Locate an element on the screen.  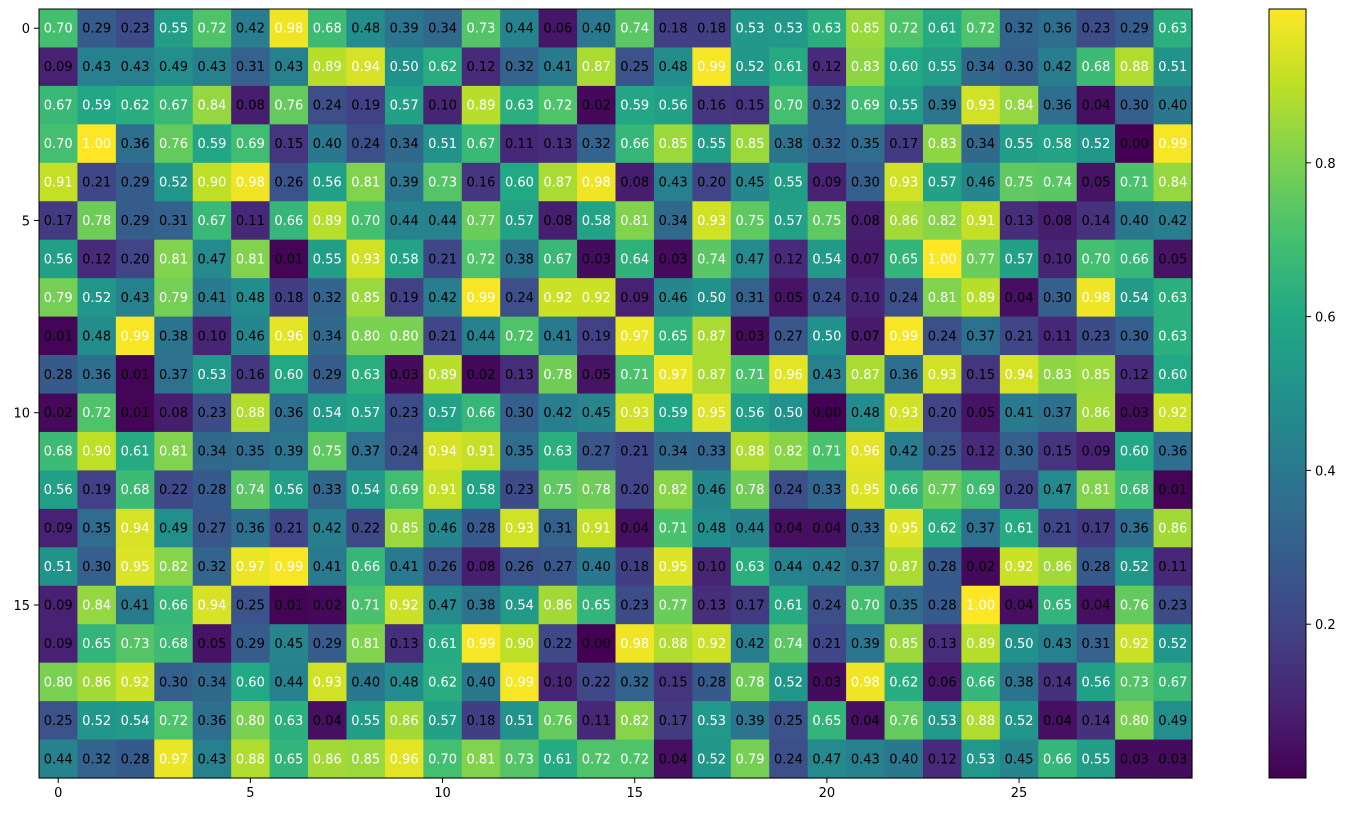
cell-value-label: 0.39 is located at coordinates (404, 29).